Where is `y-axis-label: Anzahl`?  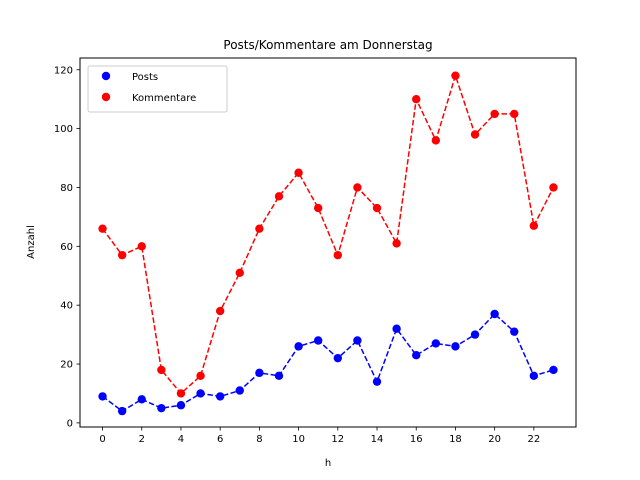 y-axis-label: Anzahl is located at coordinates (31, 242).